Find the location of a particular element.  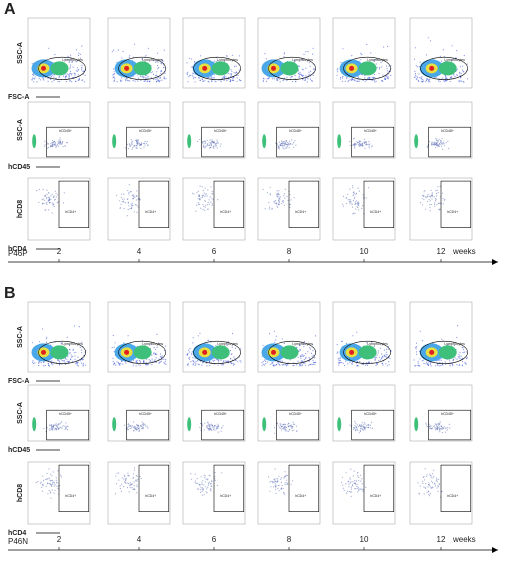

flow-plot: Lymphocytes is located at coordinates (59, 53).